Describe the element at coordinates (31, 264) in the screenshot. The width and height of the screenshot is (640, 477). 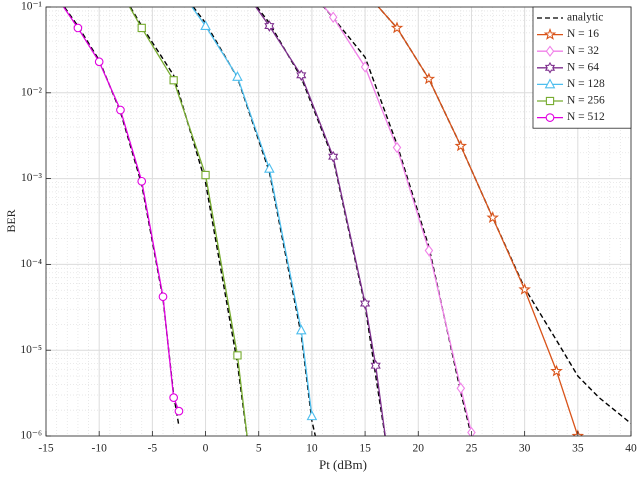
I see `y-tick-label: 10⁻⁴` at that location.